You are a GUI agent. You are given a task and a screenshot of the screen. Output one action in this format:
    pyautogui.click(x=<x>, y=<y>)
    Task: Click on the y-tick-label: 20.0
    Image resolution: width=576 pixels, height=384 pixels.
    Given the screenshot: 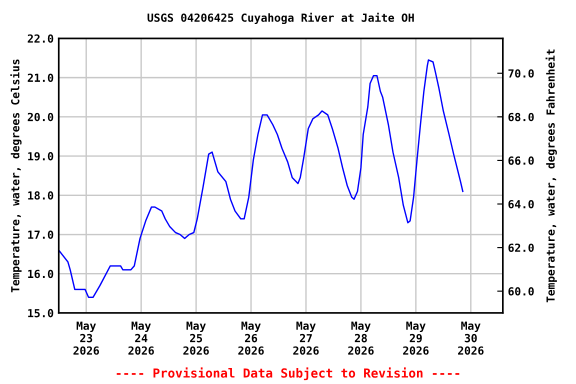 What is the action you would take?
    pyautogui.click(x=41, y=117)
    